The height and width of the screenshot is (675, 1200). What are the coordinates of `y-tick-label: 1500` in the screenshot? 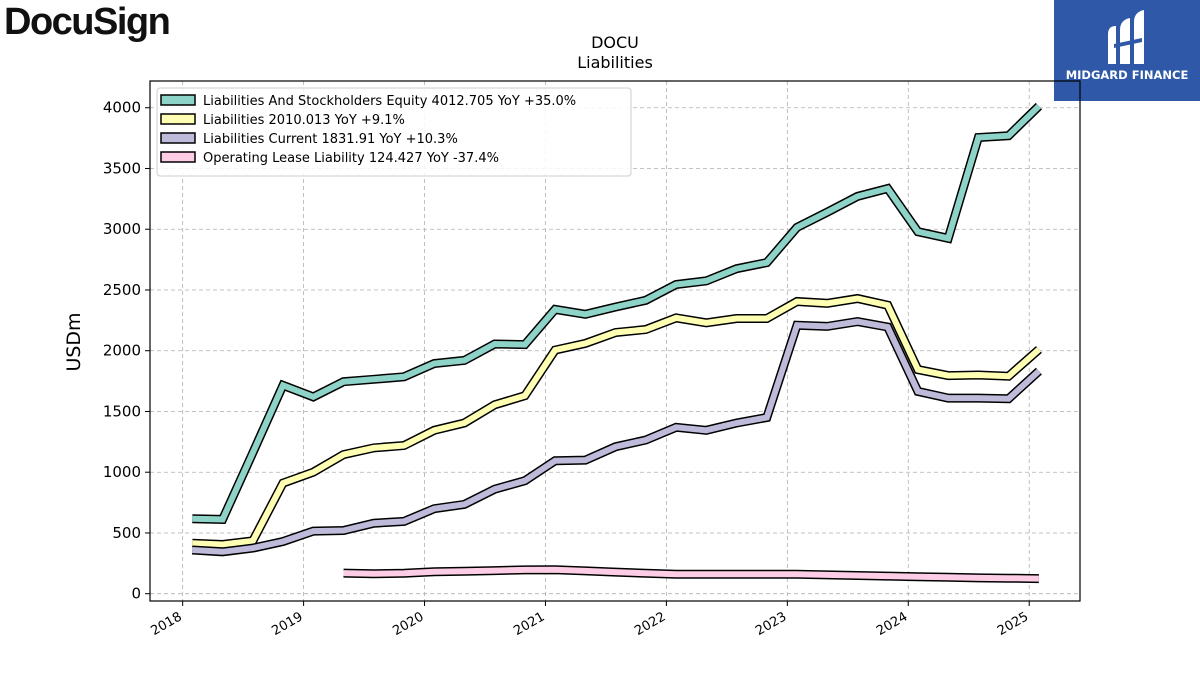 It's located at (122, 411).